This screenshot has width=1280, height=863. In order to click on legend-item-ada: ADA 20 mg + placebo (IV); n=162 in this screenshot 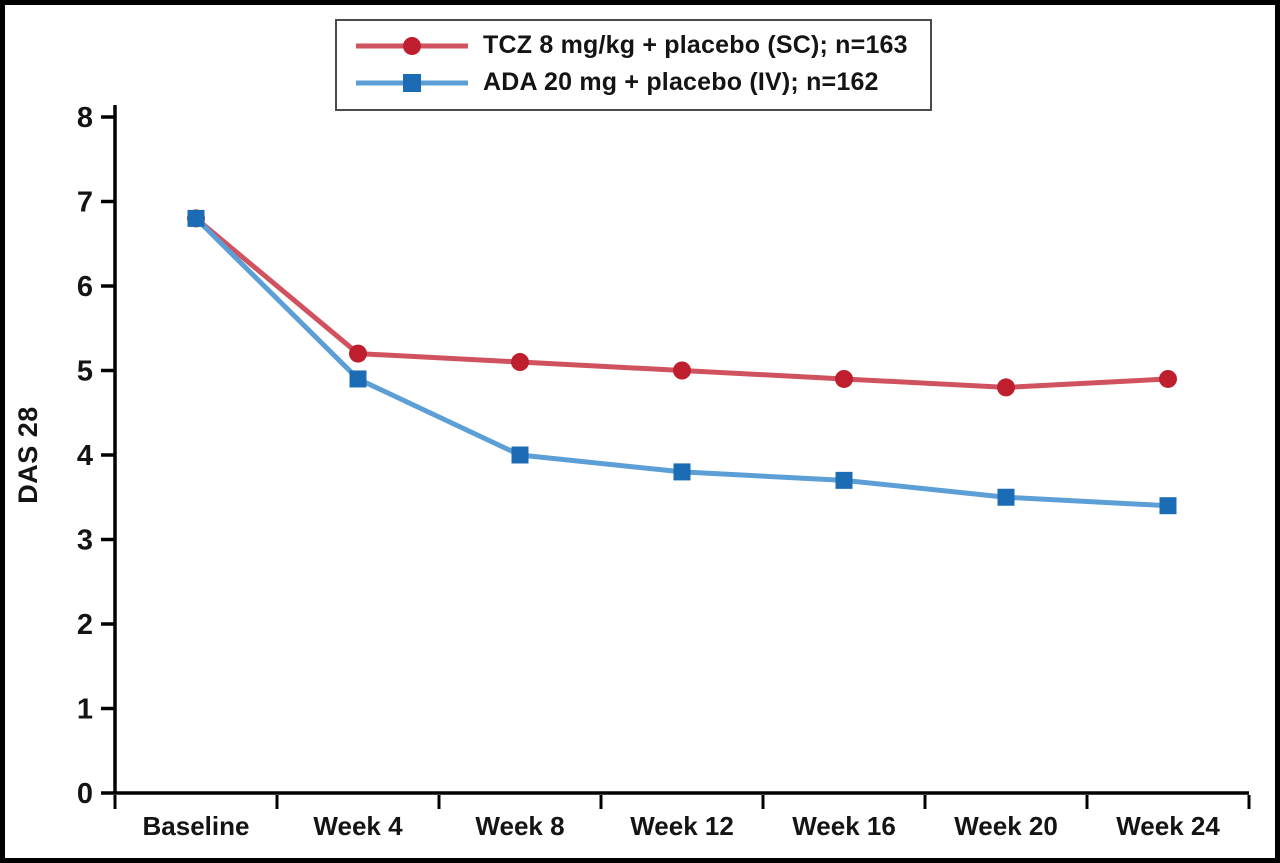, I will do `click(630, 82)`.